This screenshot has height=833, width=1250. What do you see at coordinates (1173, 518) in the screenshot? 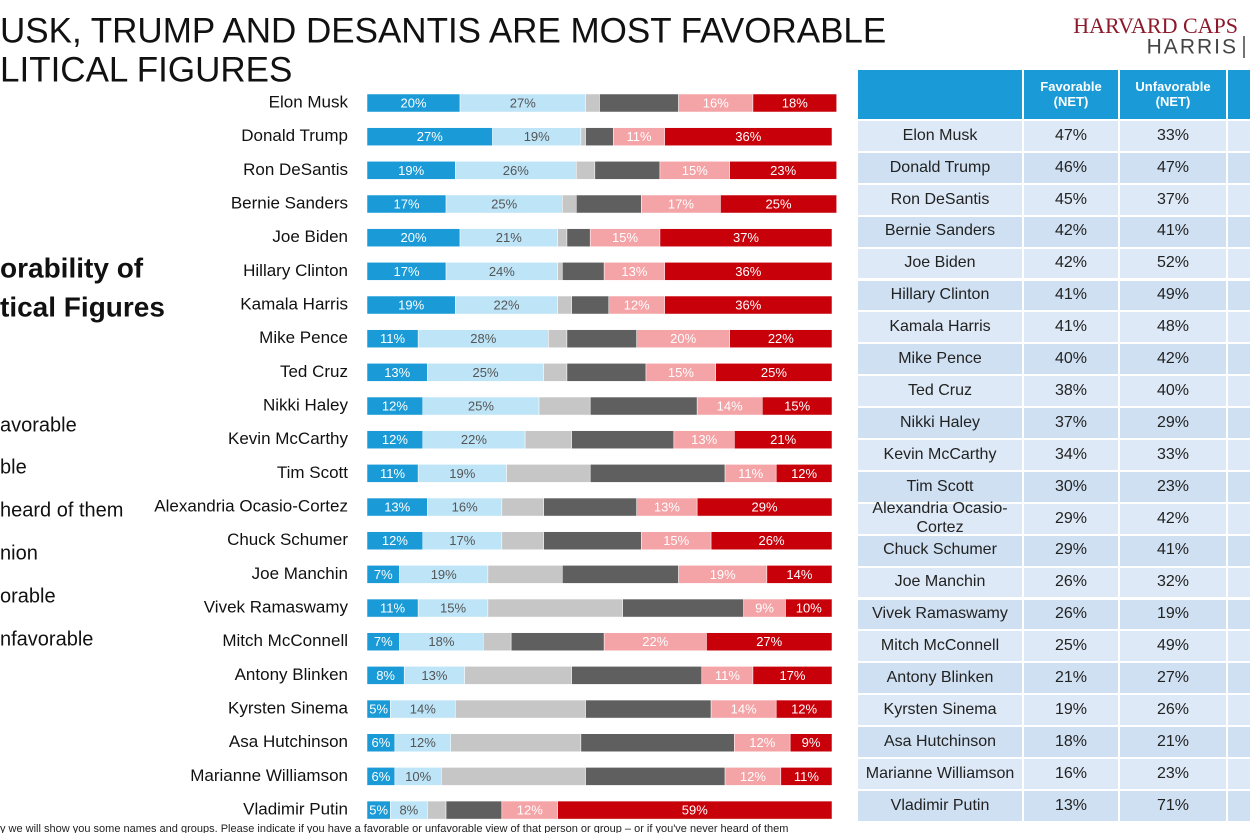
I see `table-cell: 42%` at bounding box center [1173, 518].